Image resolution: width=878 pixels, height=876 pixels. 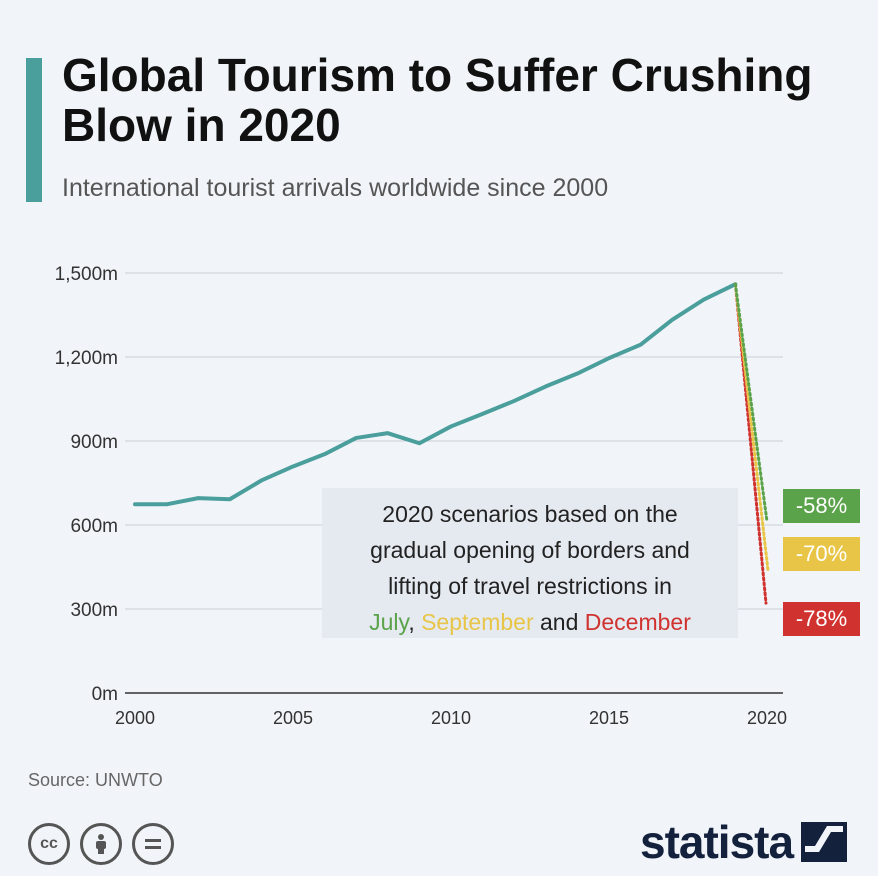 What do you see at coordinates (153, 844) in the screenshot?
I see `no-derivatives-icon` at bounding box center [153, 844].